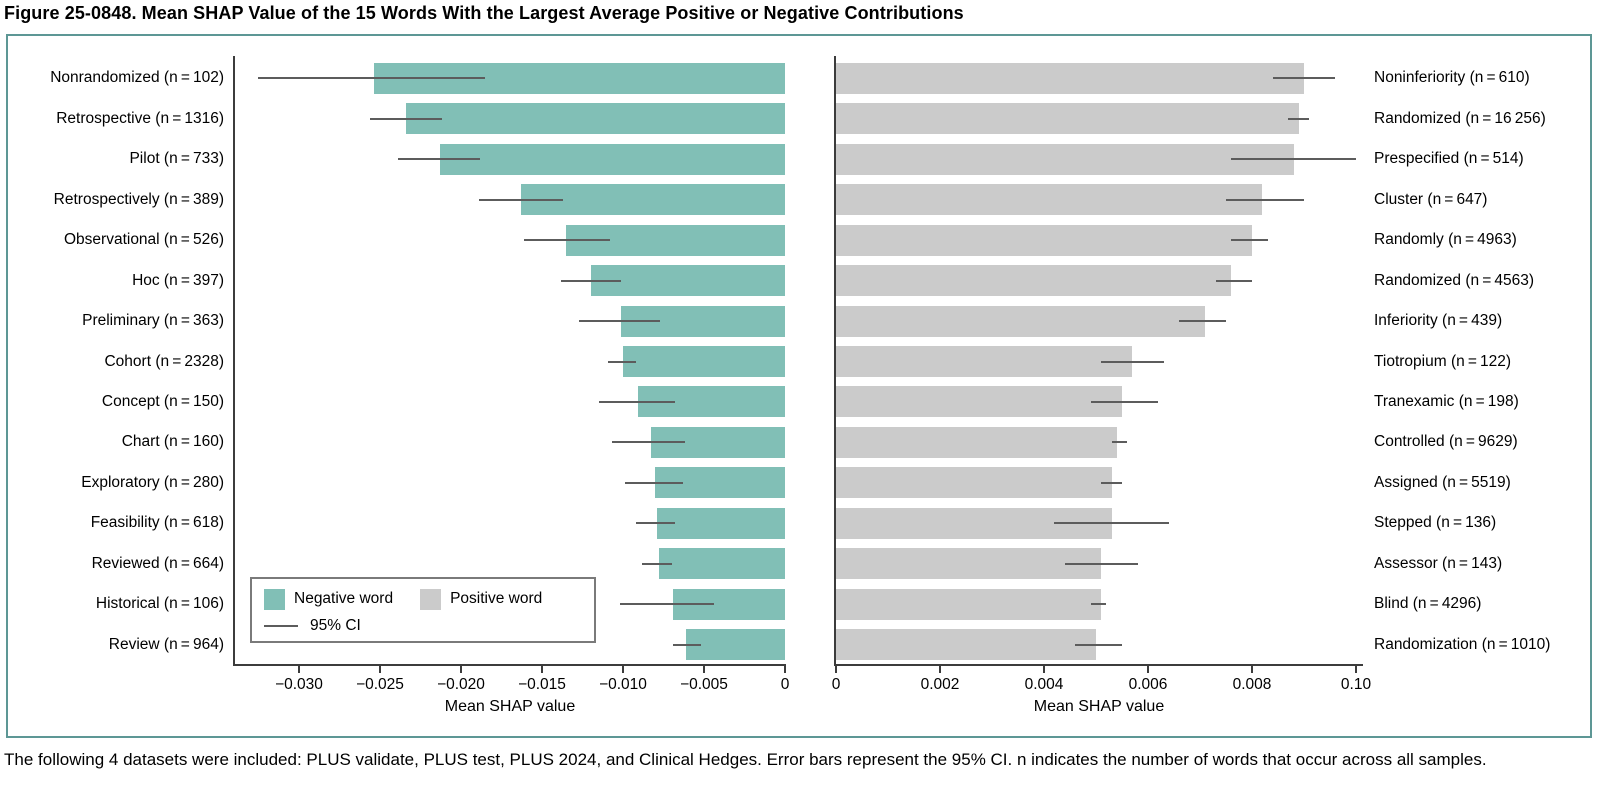  Describe the element at coordinates (510, 665) in the screenshot. I see `x-axis-line` at that location.